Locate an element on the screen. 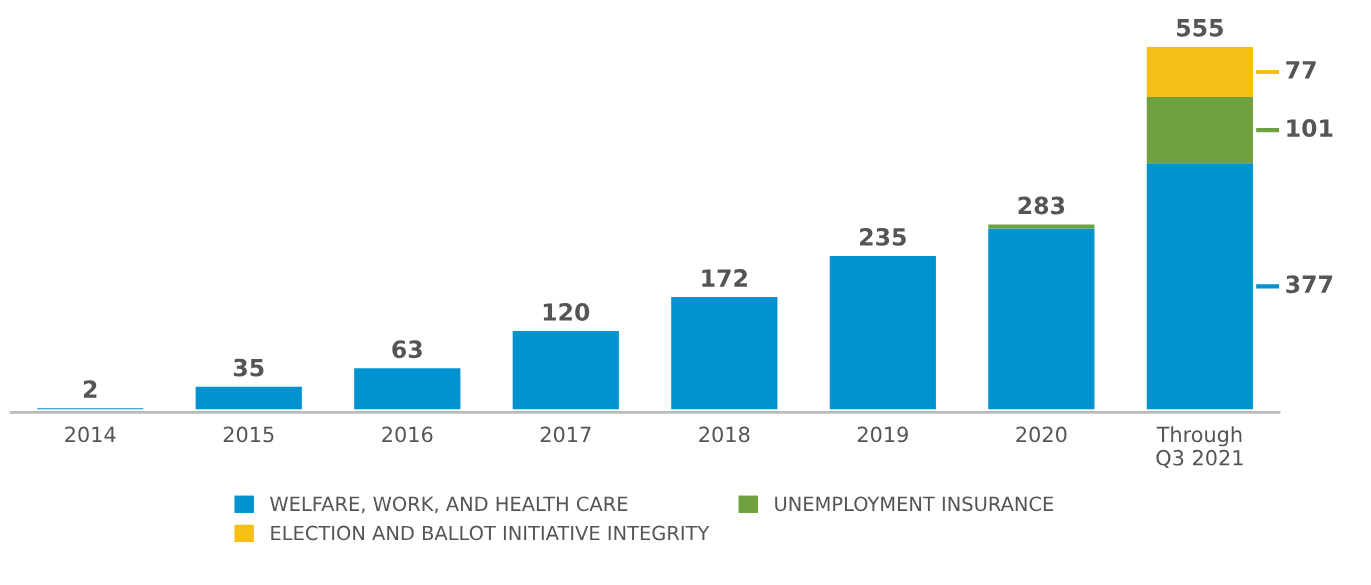 The width and height of the screenshot is (1371, 585). total-label: 555 is located at coordinates (1200, 28).